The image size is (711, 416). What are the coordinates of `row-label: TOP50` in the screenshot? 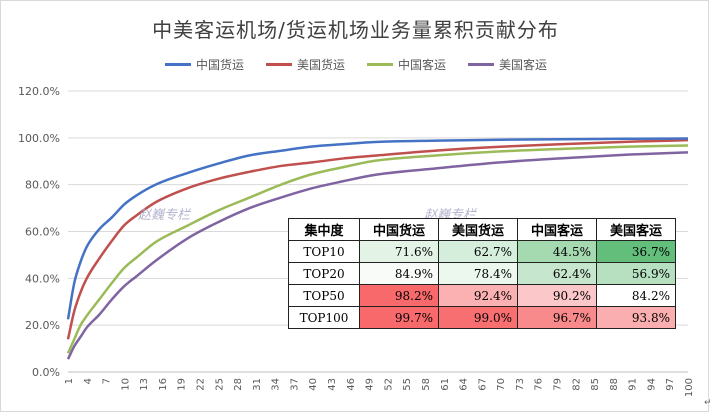 It's located at (324, 295).